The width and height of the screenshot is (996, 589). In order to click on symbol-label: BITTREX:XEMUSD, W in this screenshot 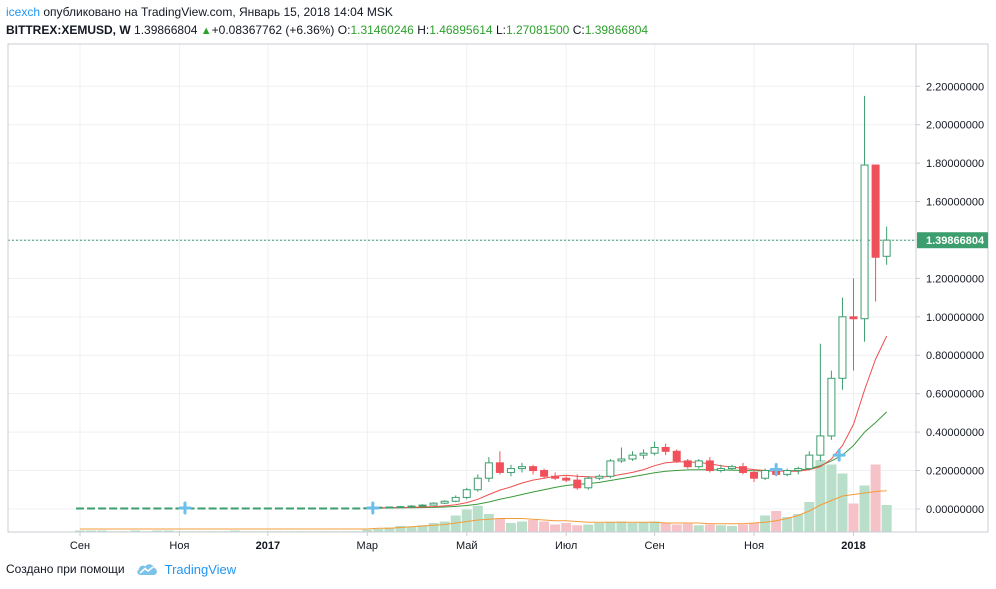, I will do `click(68, 30)`.